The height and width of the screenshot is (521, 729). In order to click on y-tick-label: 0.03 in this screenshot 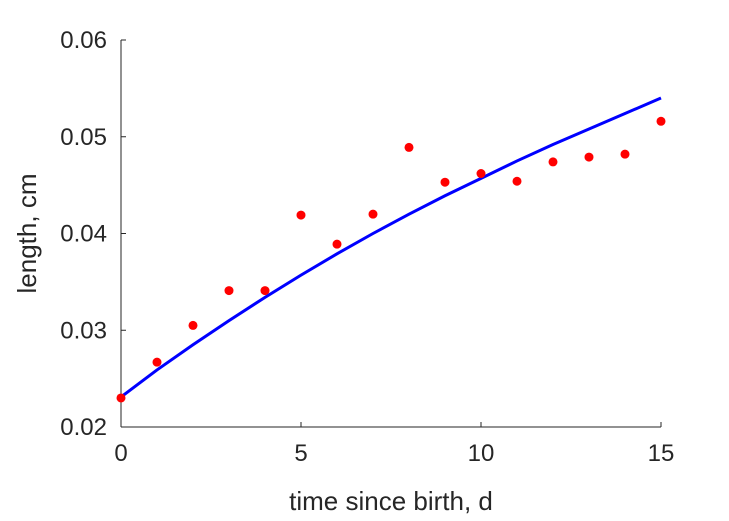, I will do `click(83, 330)`.